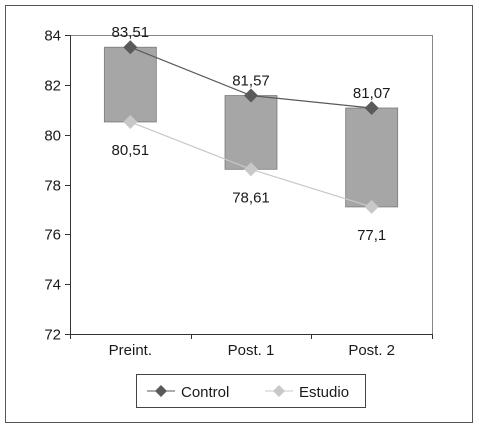 This screenshot has height=433, width=479. I want to click on legend: Control Estudio, so click(251, 391).